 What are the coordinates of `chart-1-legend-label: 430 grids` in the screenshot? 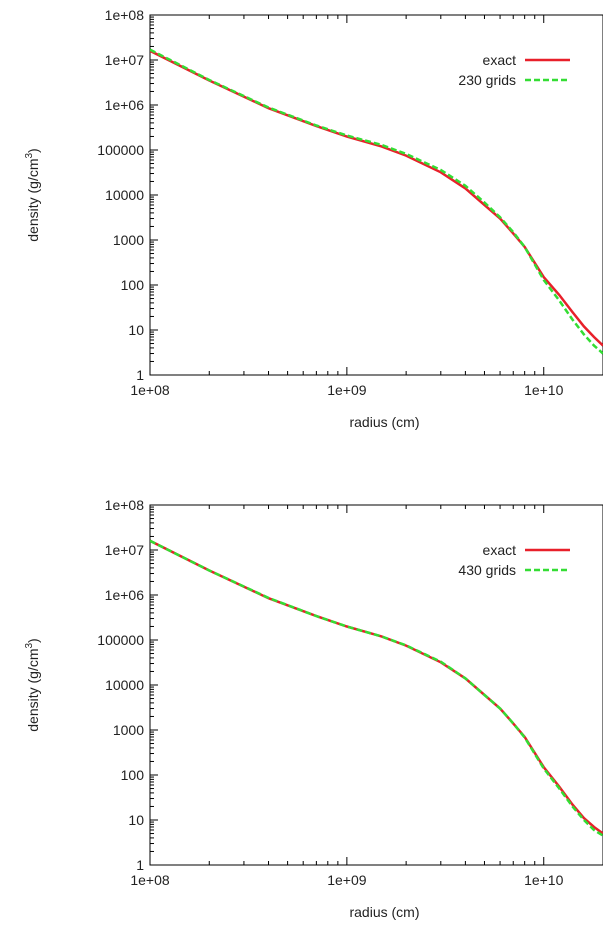 It's located at (487, 570).